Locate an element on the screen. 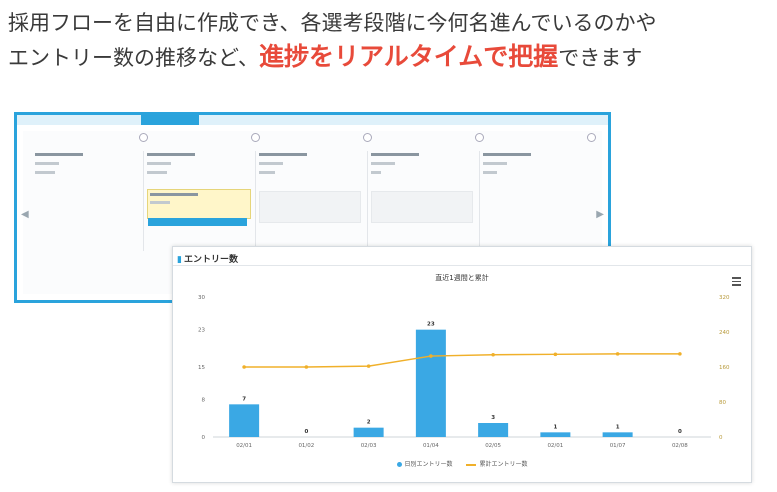 The width and height of the screenshot is (777, 492). hamburger-menu-icon is located at coordinates (736, 281).